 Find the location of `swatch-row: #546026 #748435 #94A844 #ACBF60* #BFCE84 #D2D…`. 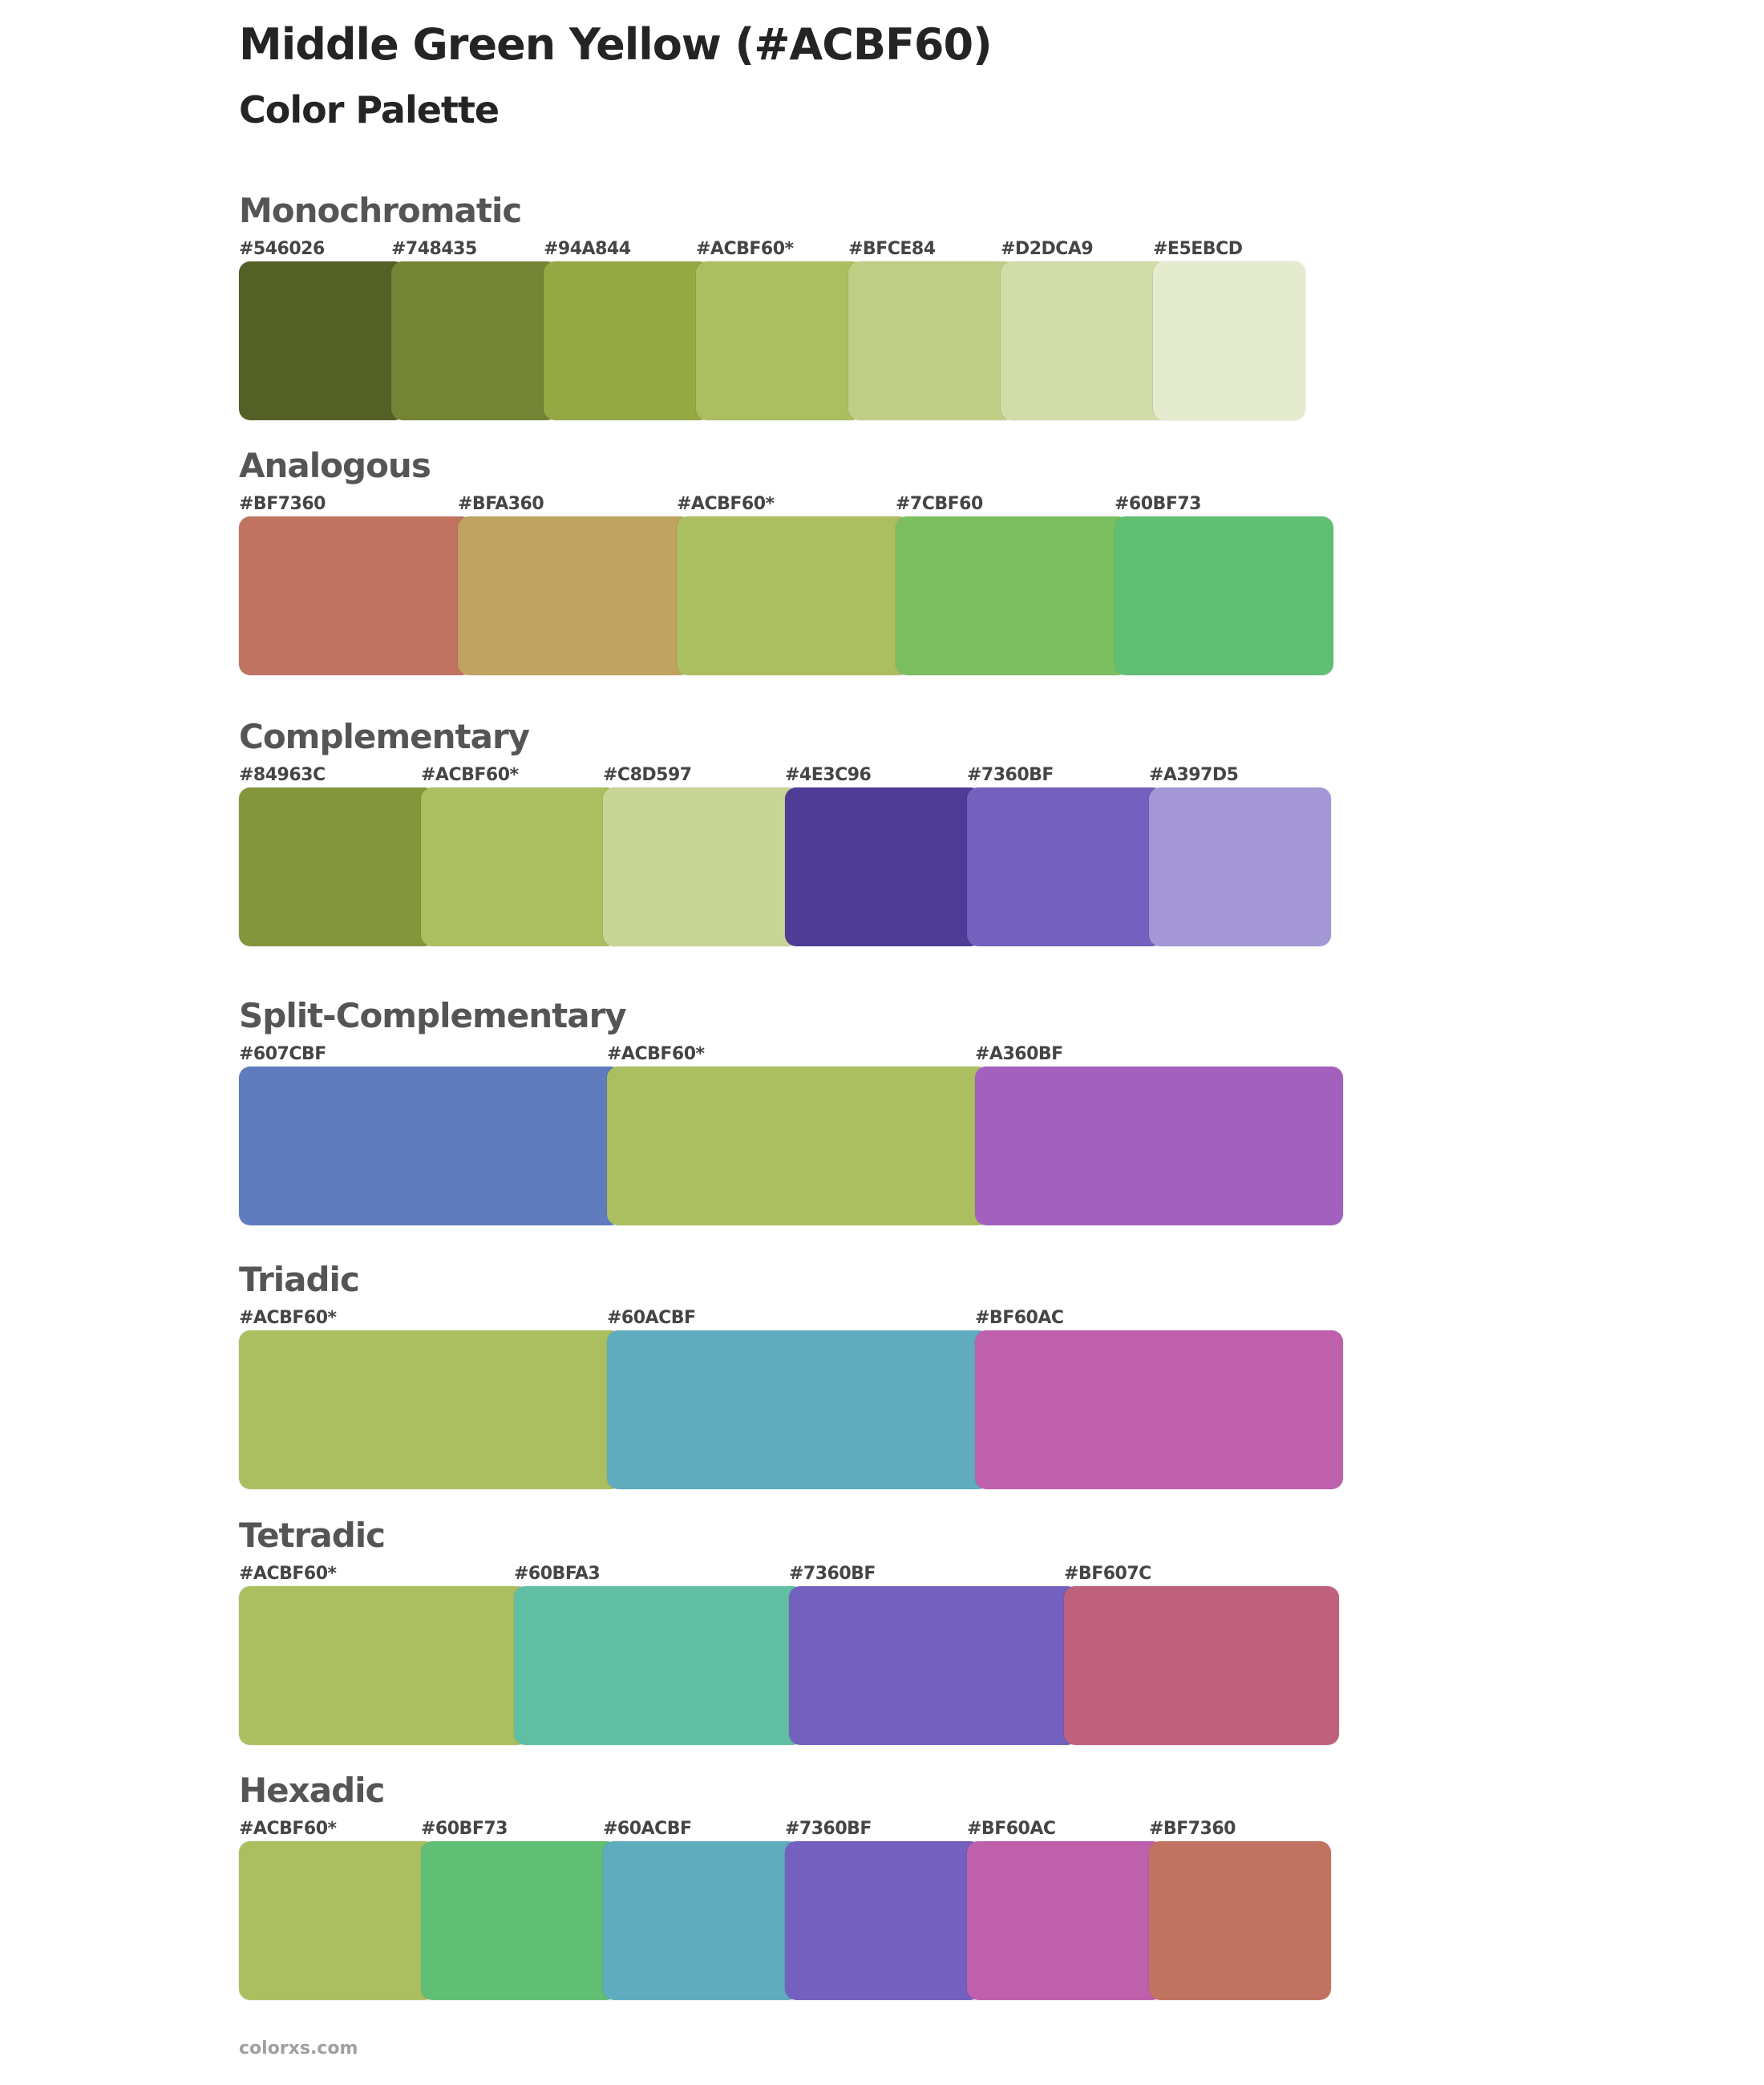

swatch-row: #546026 #748435 #94A844 #ACBF60* #BFCE84 #D2D… is located at coordinates (772, 343).